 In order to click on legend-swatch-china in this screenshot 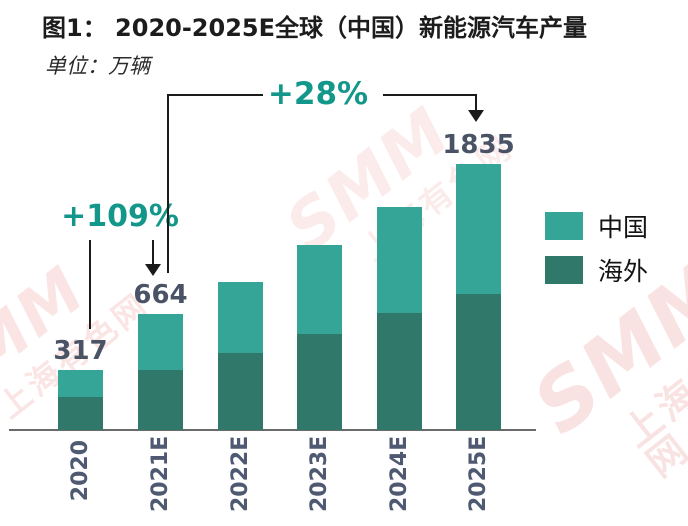, I will do `click(564, 226)`.